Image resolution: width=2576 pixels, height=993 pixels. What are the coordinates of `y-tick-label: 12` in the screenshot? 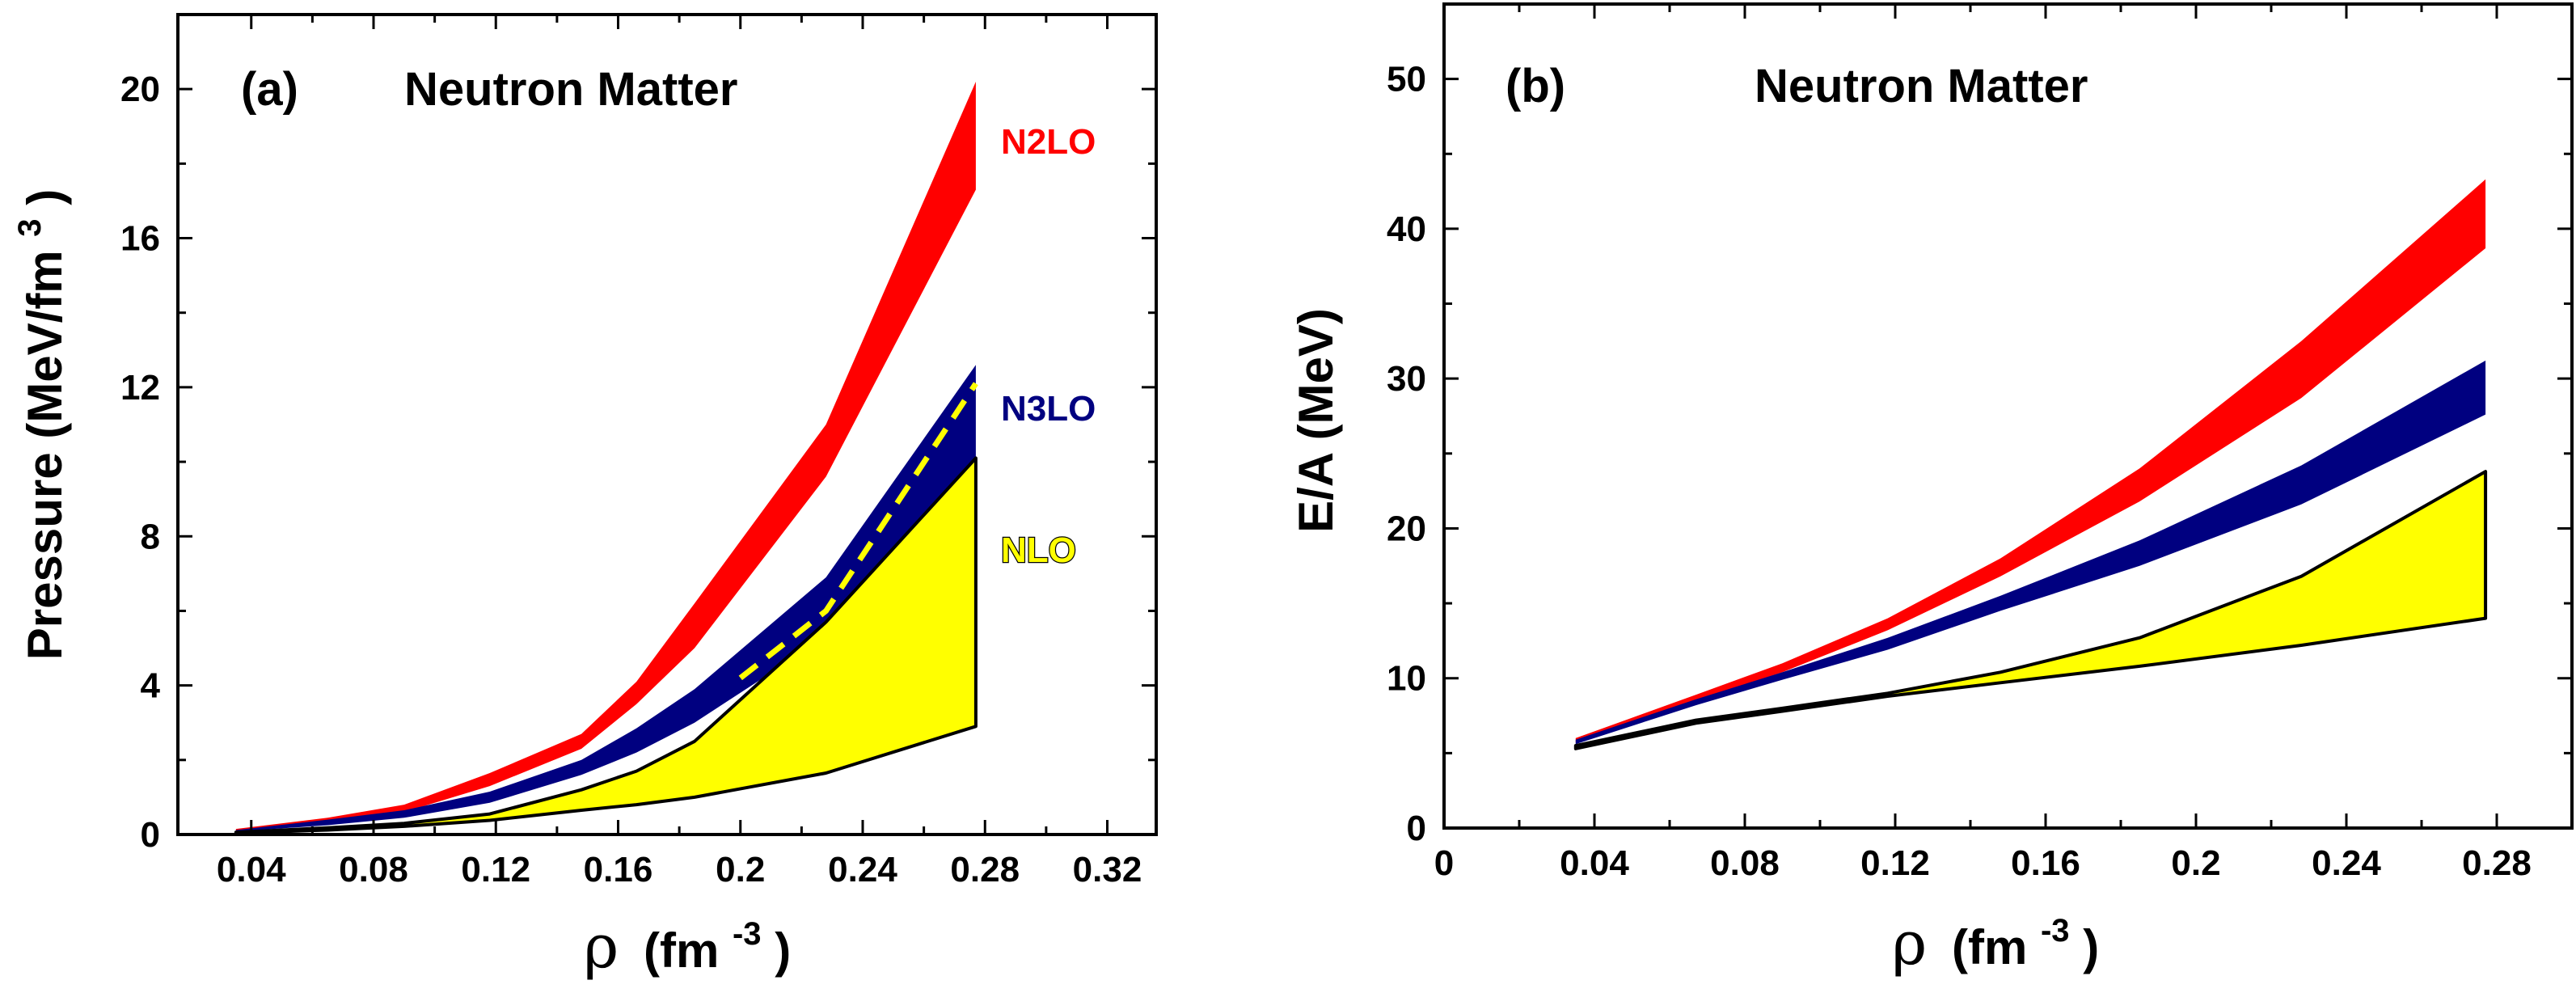 It's located at (140, 388).